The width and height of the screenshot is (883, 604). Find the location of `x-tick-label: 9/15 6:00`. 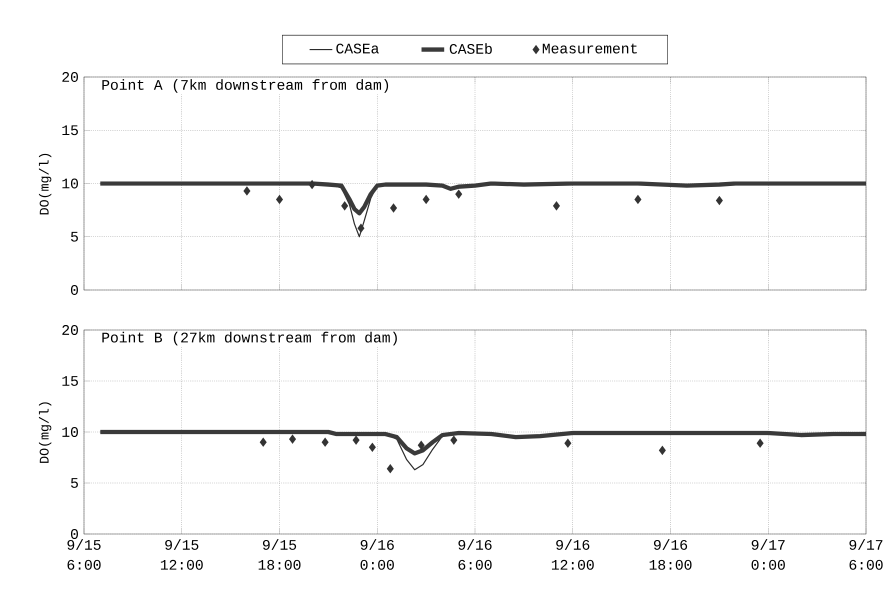

x-tick-label: 9/15 6:00 is located at coordinates (84, 554).